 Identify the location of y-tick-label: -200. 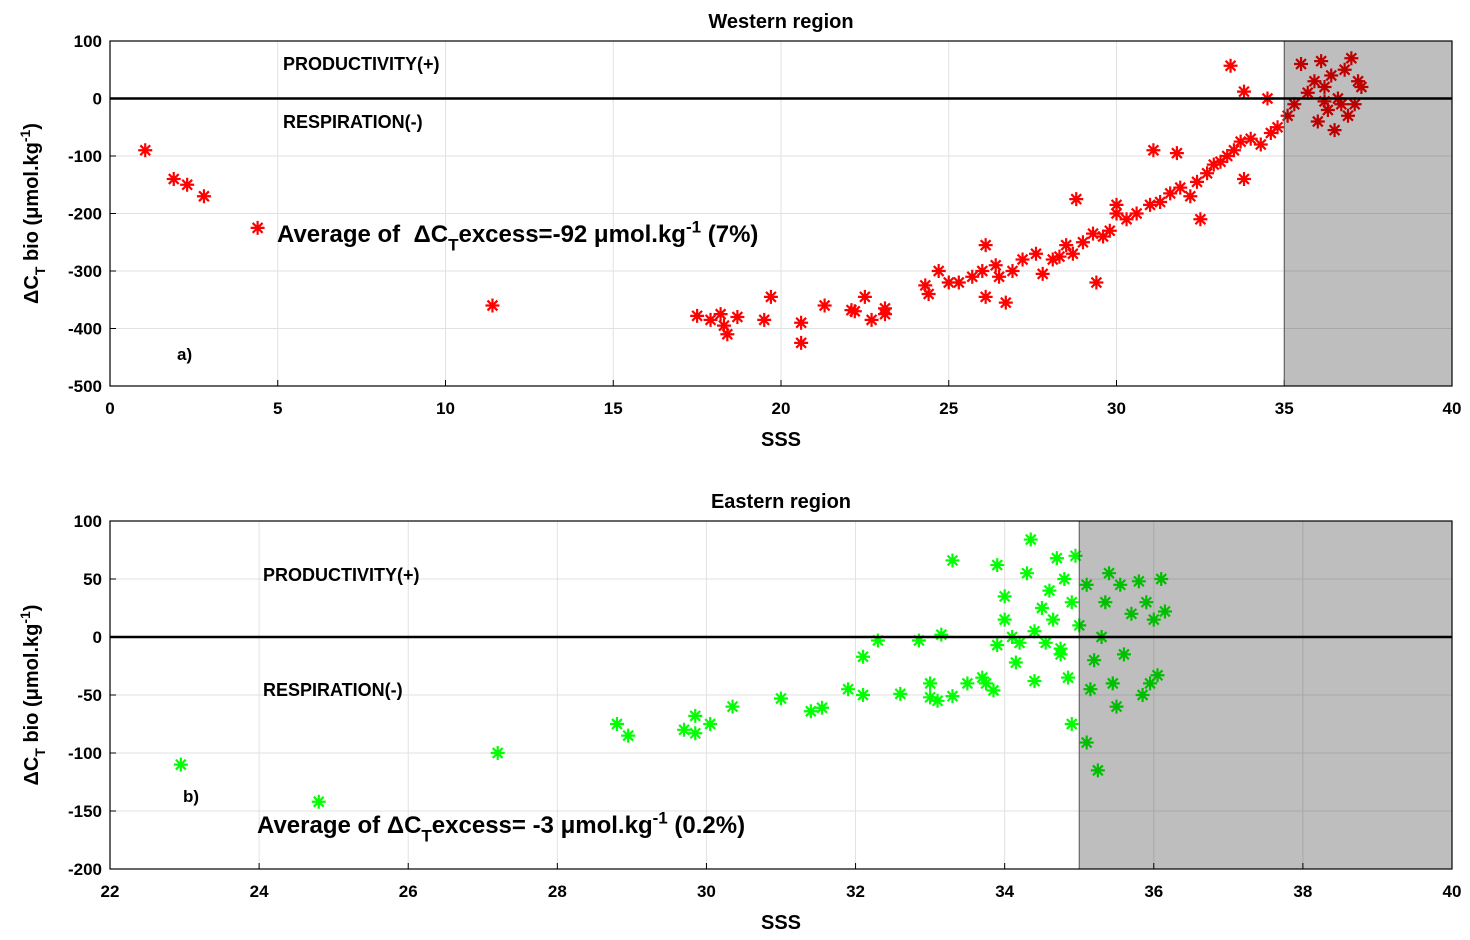
(85, 869).